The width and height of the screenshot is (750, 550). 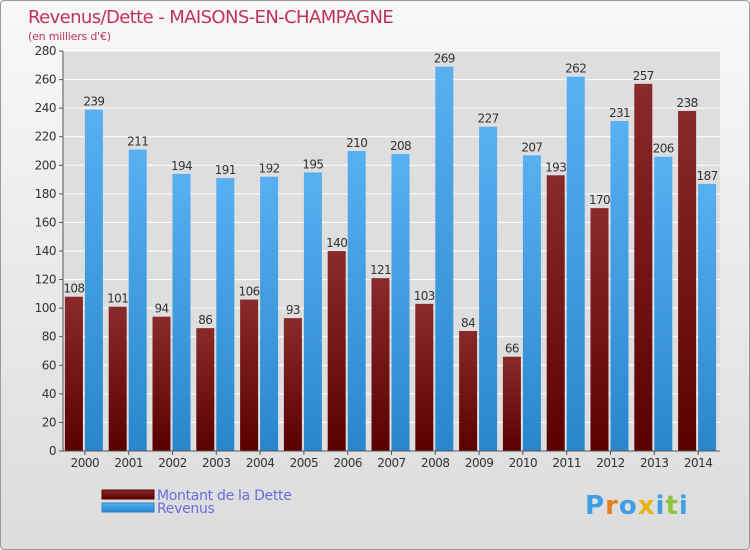 I want to click on bar-revenus-2014, so click(x=707, y=317).